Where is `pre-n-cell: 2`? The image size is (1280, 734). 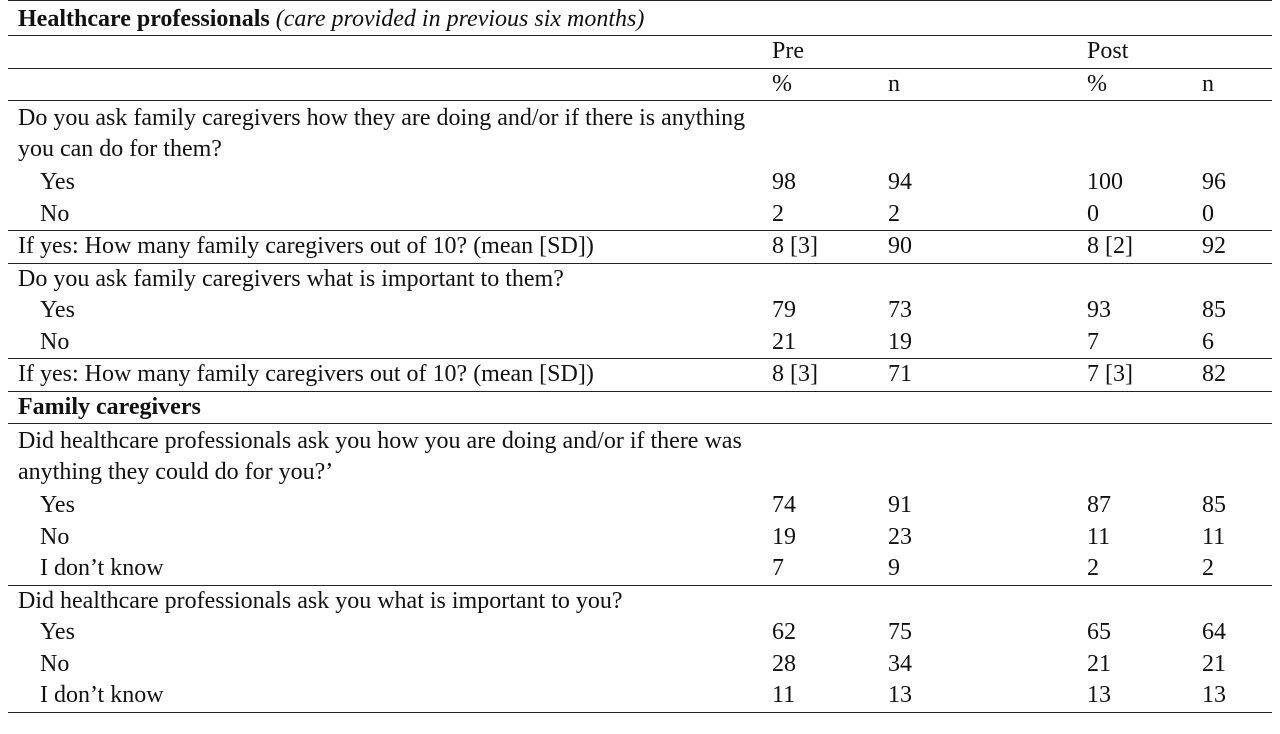
pre-n-cell: 2 is located at coordinates (894, 213).